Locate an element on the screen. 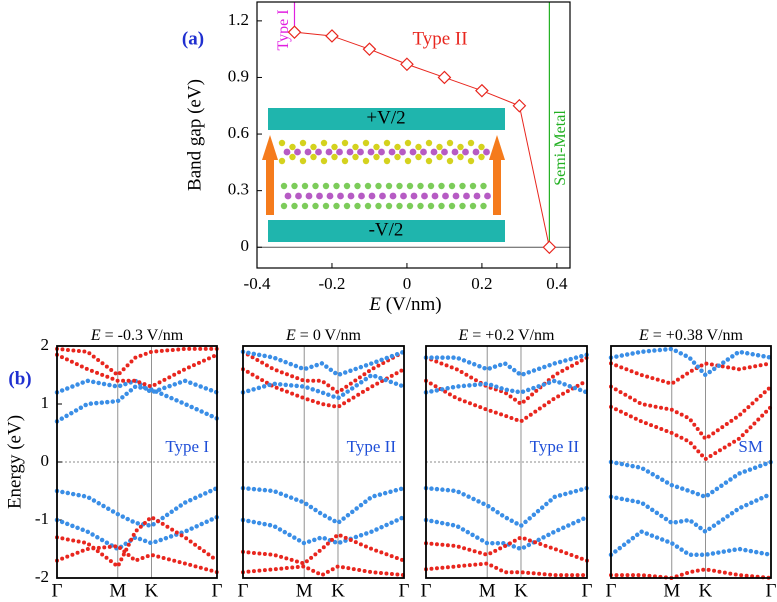  region-annotation: Type II is located at coordinates (439, 38).